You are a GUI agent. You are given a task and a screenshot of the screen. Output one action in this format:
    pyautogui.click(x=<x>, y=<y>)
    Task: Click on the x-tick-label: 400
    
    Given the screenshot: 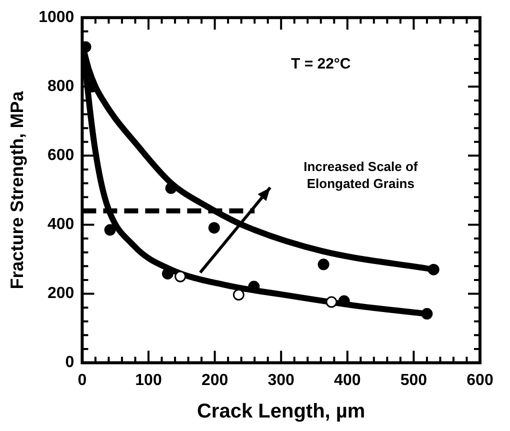 What is the action you would take?
    pyautogui.click(x=347, y=380)
    